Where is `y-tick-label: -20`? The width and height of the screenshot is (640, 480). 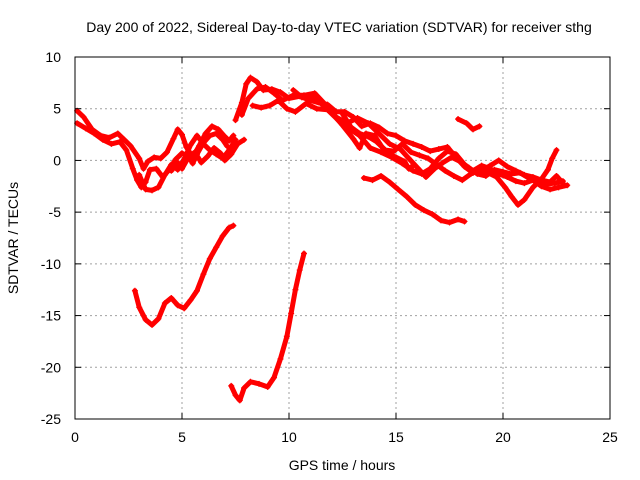
y-tick-label: -20 is located at coordinates (51, 367).